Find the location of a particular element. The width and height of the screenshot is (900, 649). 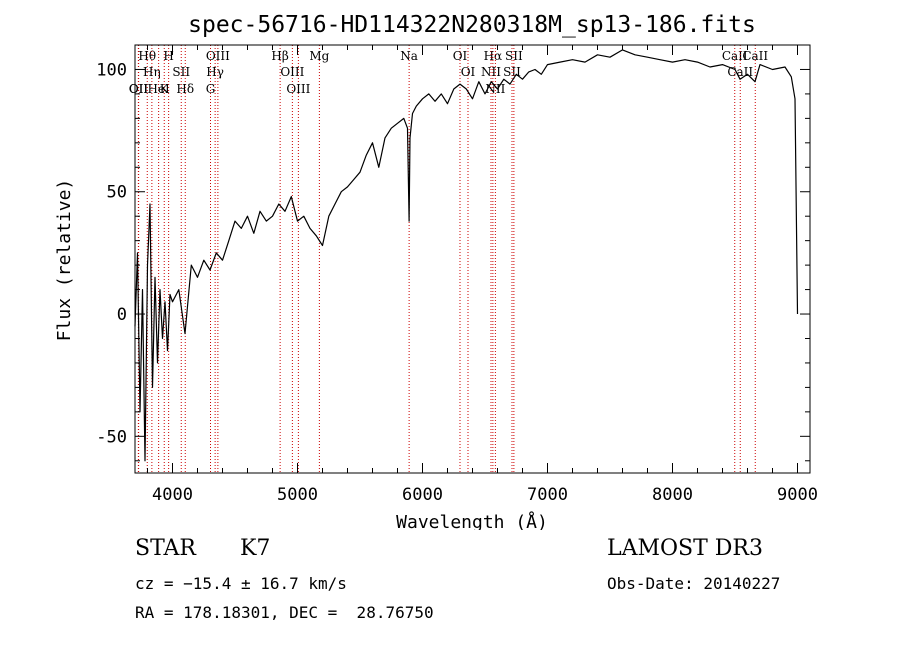

line-marker-label: Hη is located at coordinates (152, 72).